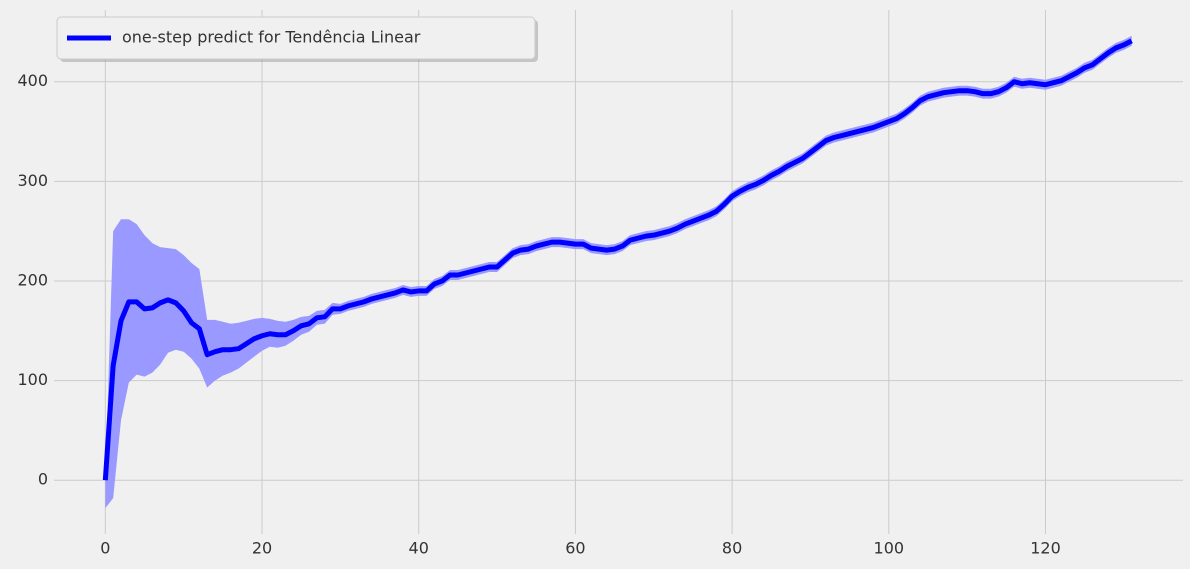 The height and width of the screenshot is (569, 1190). What do you see at coordinates (419, 548) in the screenshot?
I see `x-tick-label: 40` at bounding box center [419, 548].